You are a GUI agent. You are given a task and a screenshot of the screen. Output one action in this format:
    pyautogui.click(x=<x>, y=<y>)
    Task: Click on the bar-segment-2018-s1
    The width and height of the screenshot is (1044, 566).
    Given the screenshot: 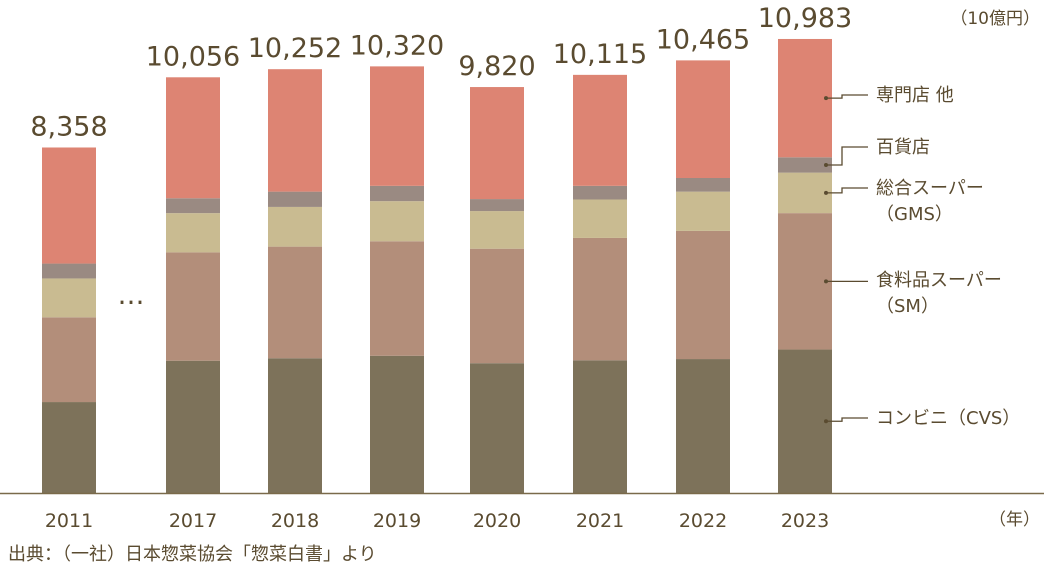 What is the action you would take?
    pyautogui.click(x=295, y=302)
    